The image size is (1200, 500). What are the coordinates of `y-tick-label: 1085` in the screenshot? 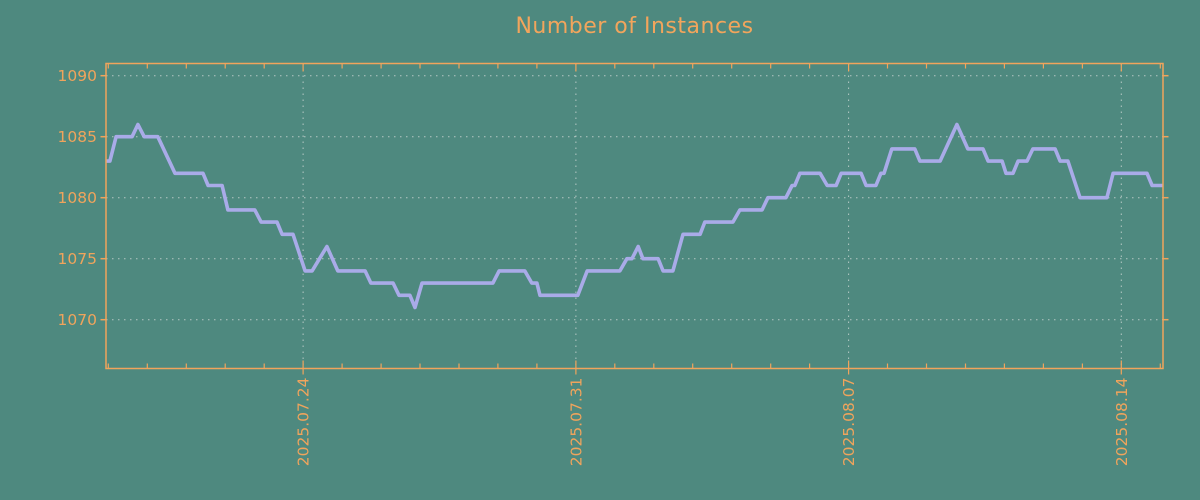 It's located at (77, 137).